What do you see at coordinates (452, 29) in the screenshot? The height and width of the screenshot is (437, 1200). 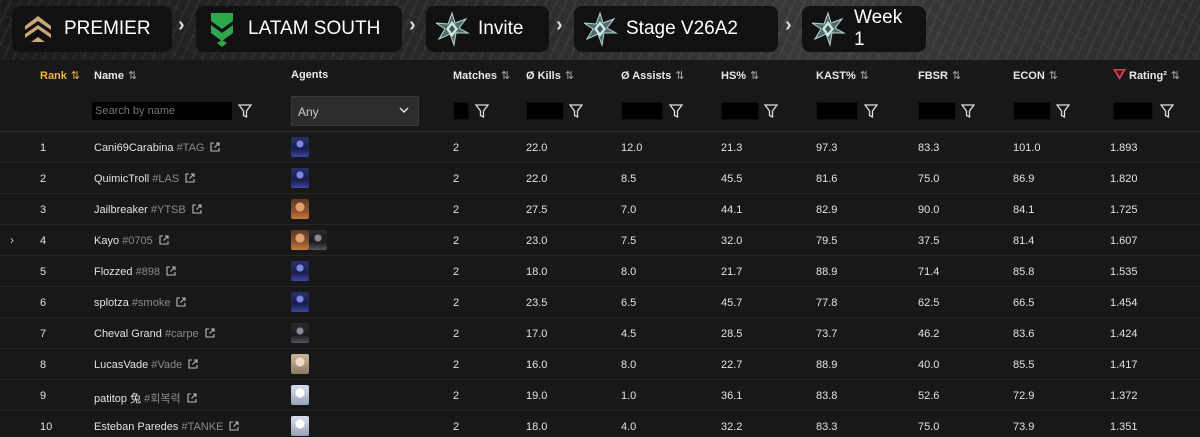 I see `division-star-icon` at bounding box center [452, 29].